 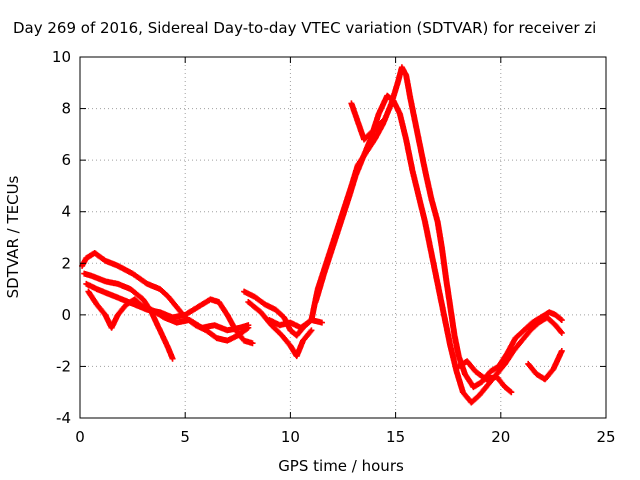 I want to click on x-tick-label: 15, so click(x=395, y=437).